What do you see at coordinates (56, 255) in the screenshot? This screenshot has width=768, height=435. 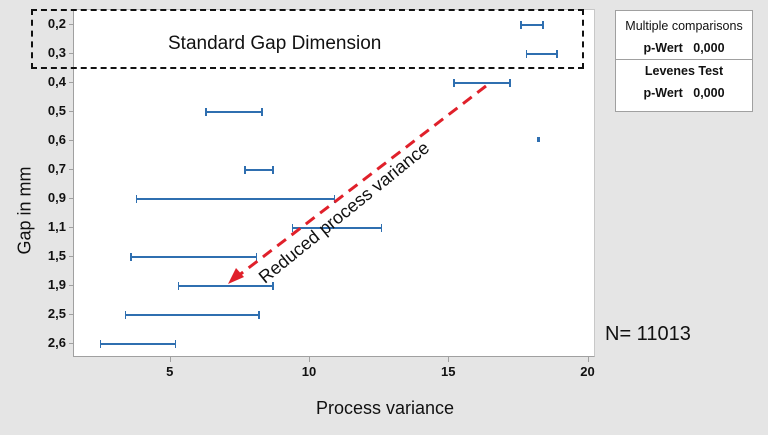 I see `y-tick-label: 1,5` at bounding box center [56, 255].